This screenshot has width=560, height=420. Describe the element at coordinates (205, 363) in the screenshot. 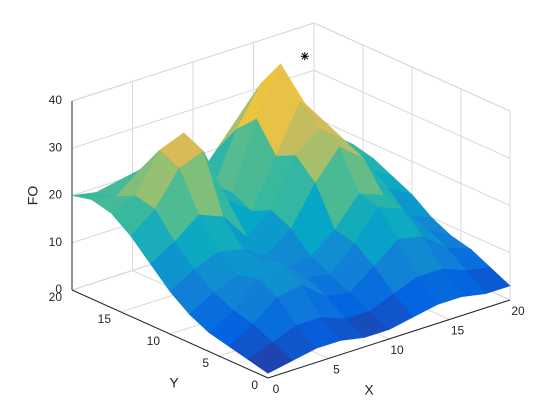

I see `y-tick-label: 5` at that location.